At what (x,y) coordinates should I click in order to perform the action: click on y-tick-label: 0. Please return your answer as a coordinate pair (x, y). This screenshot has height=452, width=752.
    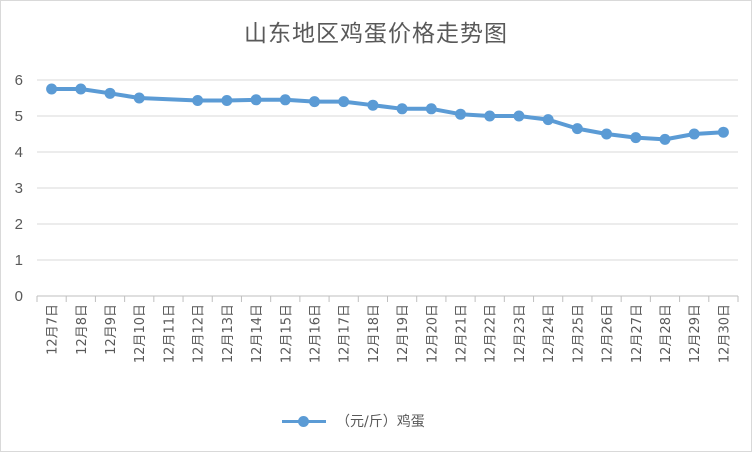
    Looking at the image, I should click on (19, 296).